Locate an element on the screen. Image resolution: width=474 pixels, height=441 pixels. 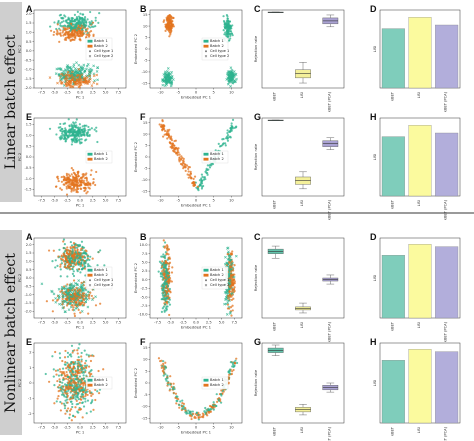
y-tick-label: 15 is located at coordinates (145, 15).